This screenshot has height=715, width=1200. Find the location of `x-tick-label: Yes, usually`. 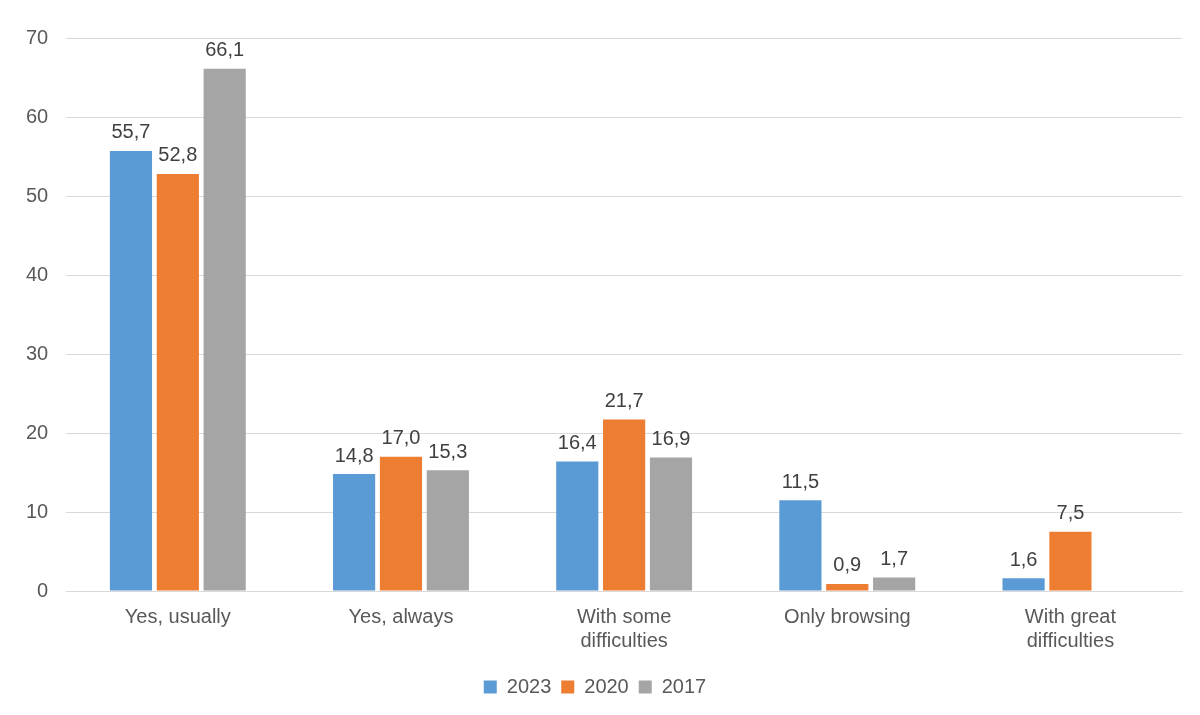

x-tick-label: Yes, usually is located at coordinates (177, 615).